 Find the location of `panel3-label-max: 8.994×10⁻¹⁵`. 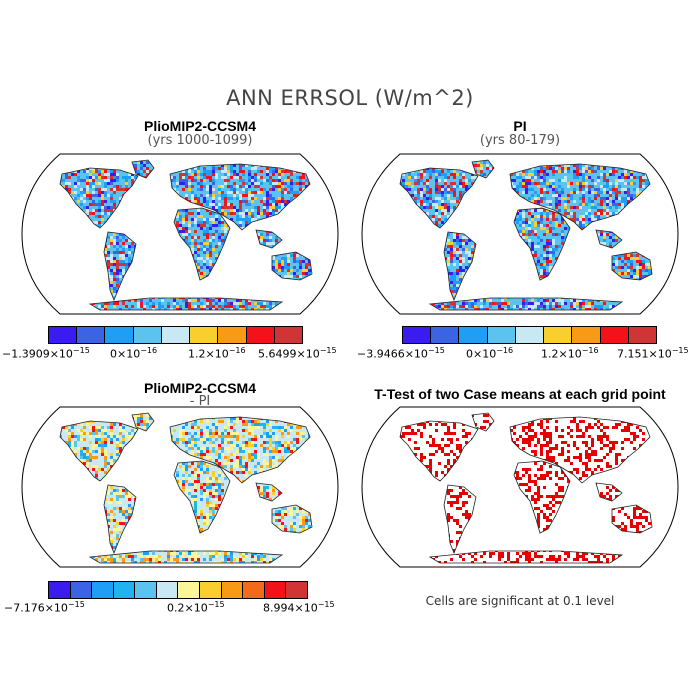

panel3-label-max: 8.994×10⁻¹⁵ is located at coordinates (299, 607).